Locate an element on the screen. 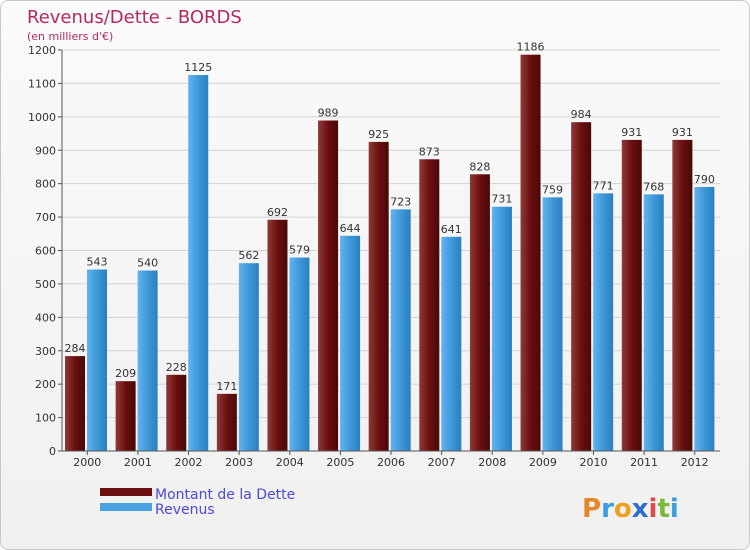 The image size is (750, 550). data-label: 984 is located at coordinates (581, 114).